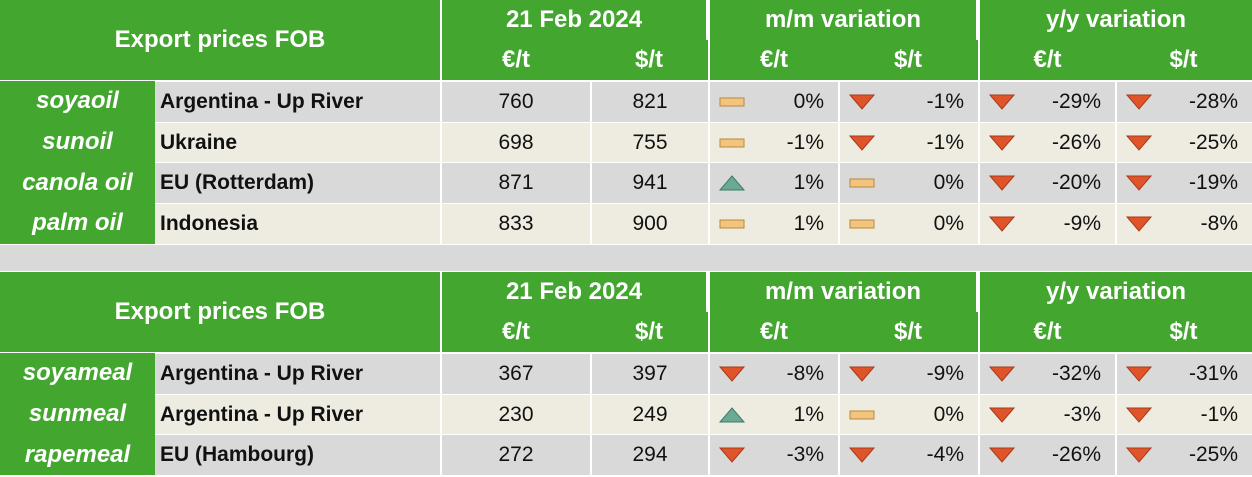  I want to click on product-name: sunmeal, so click(77, 414).